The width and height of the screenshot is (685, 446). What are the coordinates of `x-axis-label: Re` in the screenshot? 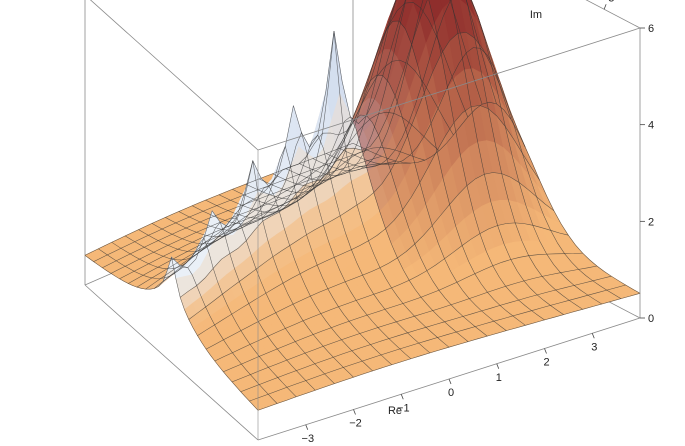 It's located at (395, 411).